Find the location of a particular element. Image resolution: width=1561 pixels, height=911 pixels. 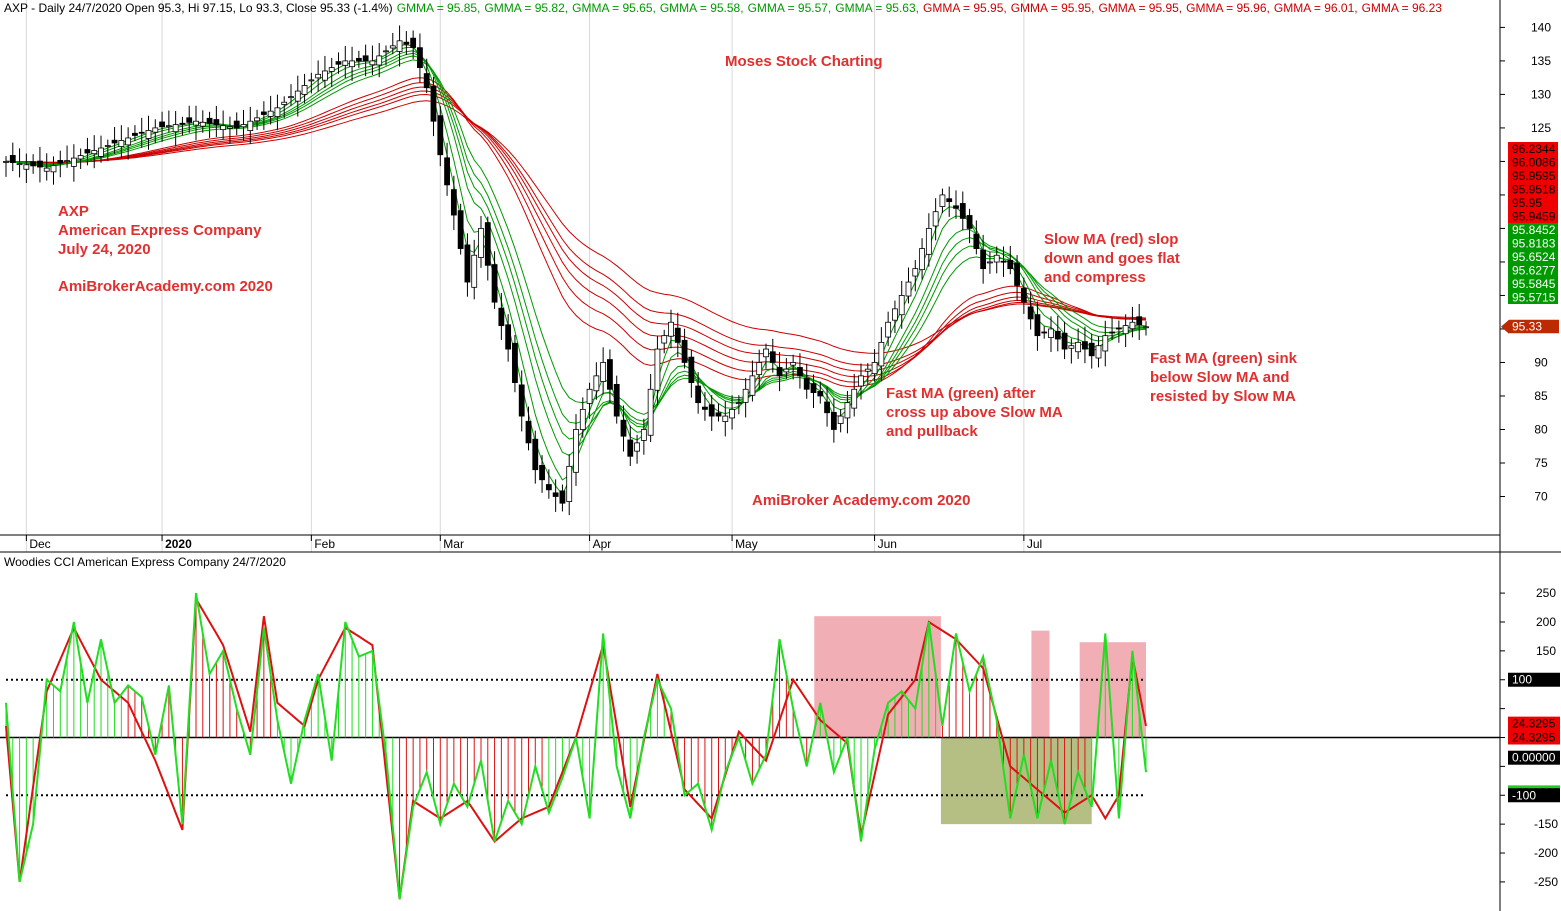

gmma-value: GMMA = 95.65, is located at coordinates (614, 8).